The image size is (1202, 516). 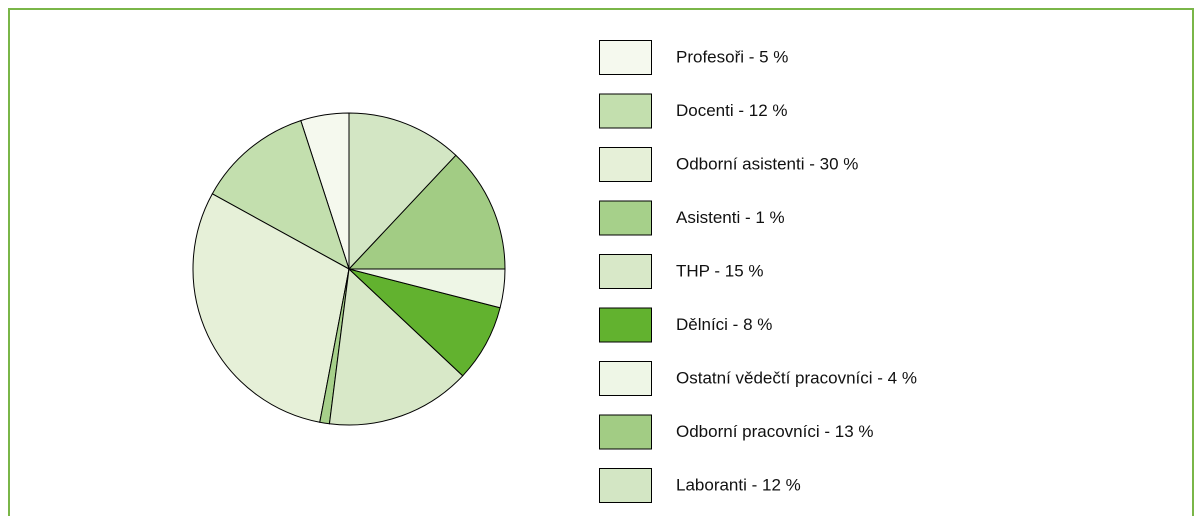 What do you see at coordinates (720, 270) in the screenshot?
I see `legend-label: THP - 15 %` at bounding box center [720, 270].